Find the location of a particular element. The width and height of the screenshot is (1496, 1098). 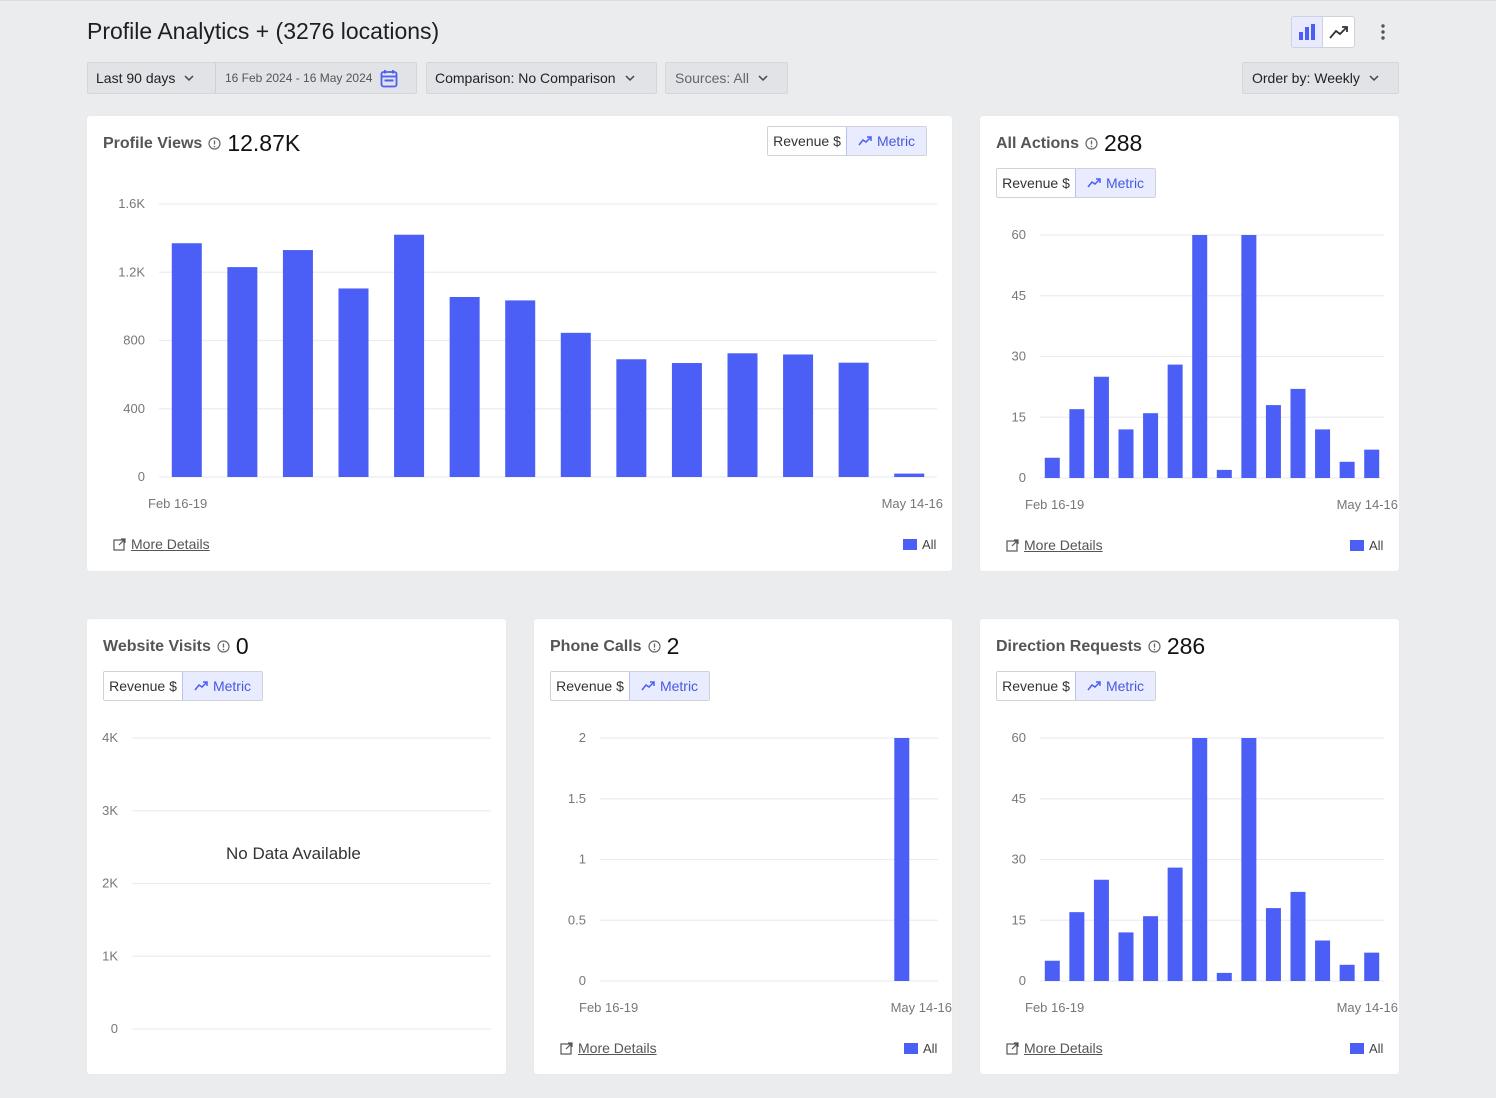

date-range-filter: Last 90 days 16 Feb 2024 - 16 May 2024 is located at coordinates (252, 78).